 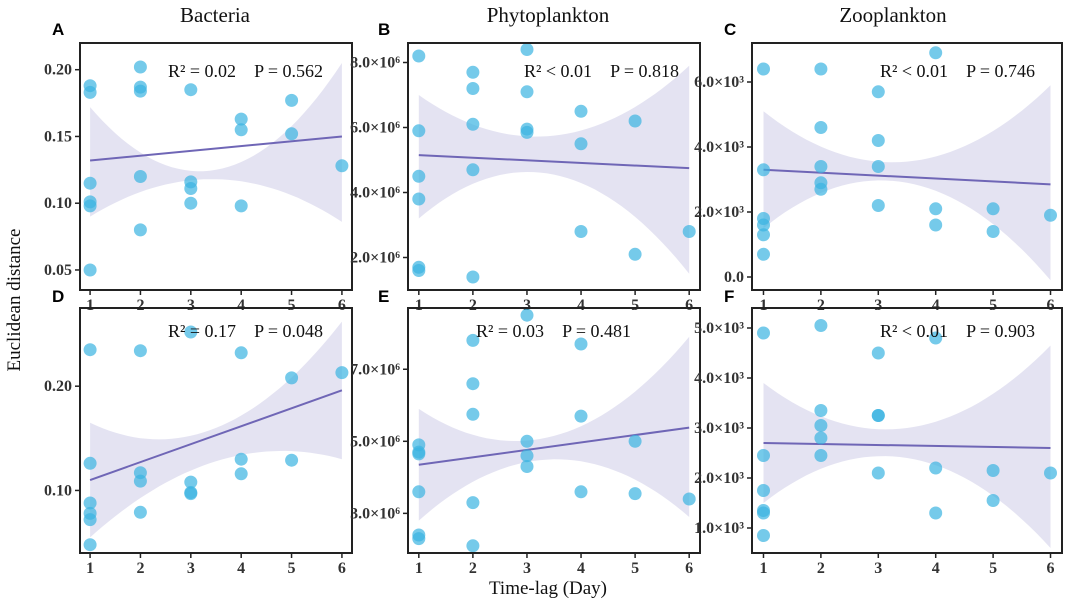 I want to click on y-tick-label: 4.0×10⁶, so click(x=375, y=193).